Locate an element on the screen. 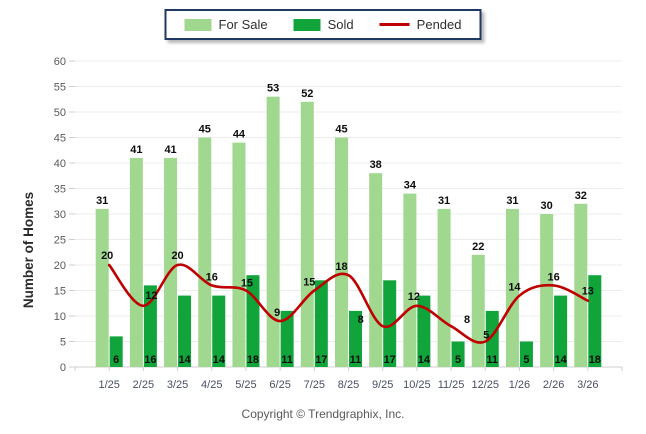  pended-value-label: 8 is located at coordinates (467, 320).